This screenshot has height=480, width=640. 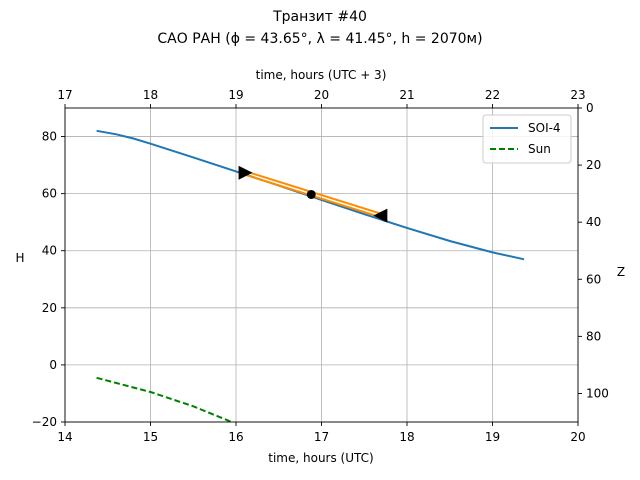 I want to click on transit-segment, so click(x=313, y=194).